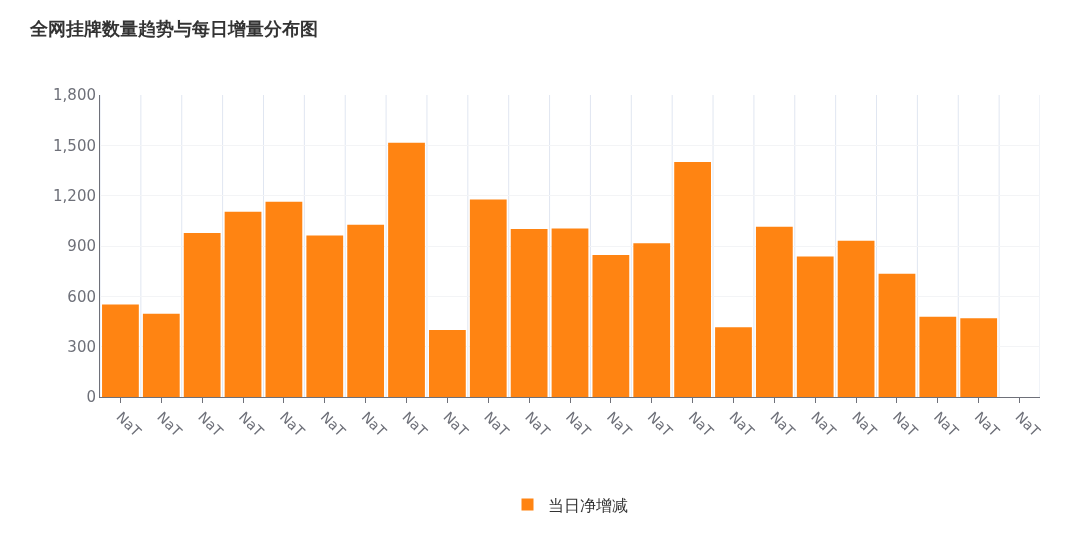 The image size is (1080, 557). What do you see at coordinates (81, 346) in the screenshot?
I see `y-tick-label: 300` at bounding box center [81, 346].